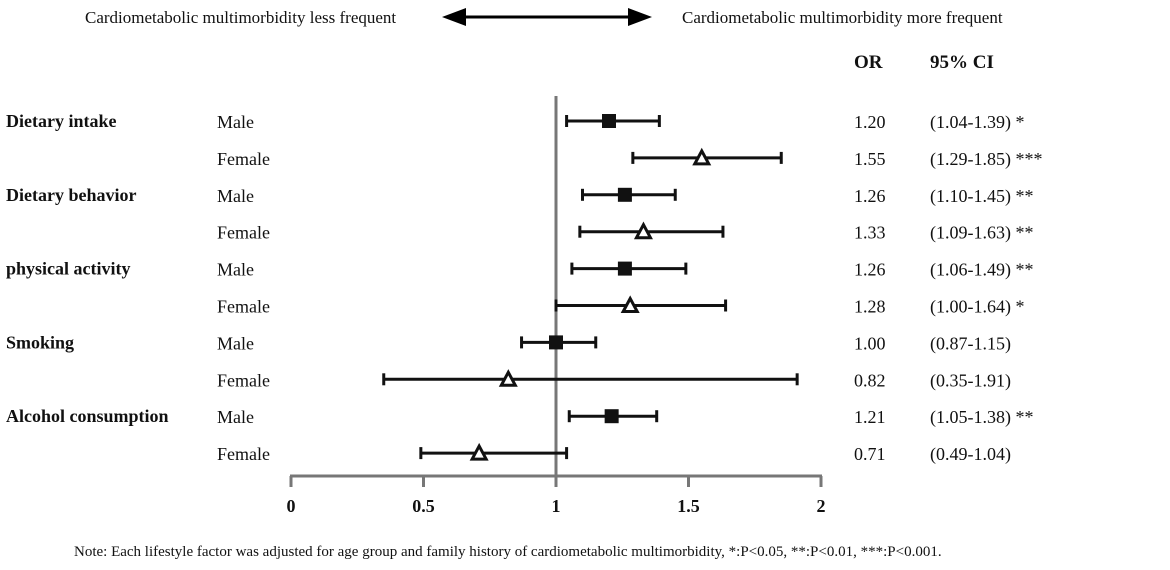  Describe the element at coordinates (61, 121) in the screenshot. I see `factor-label: Dietary intake` at that location.